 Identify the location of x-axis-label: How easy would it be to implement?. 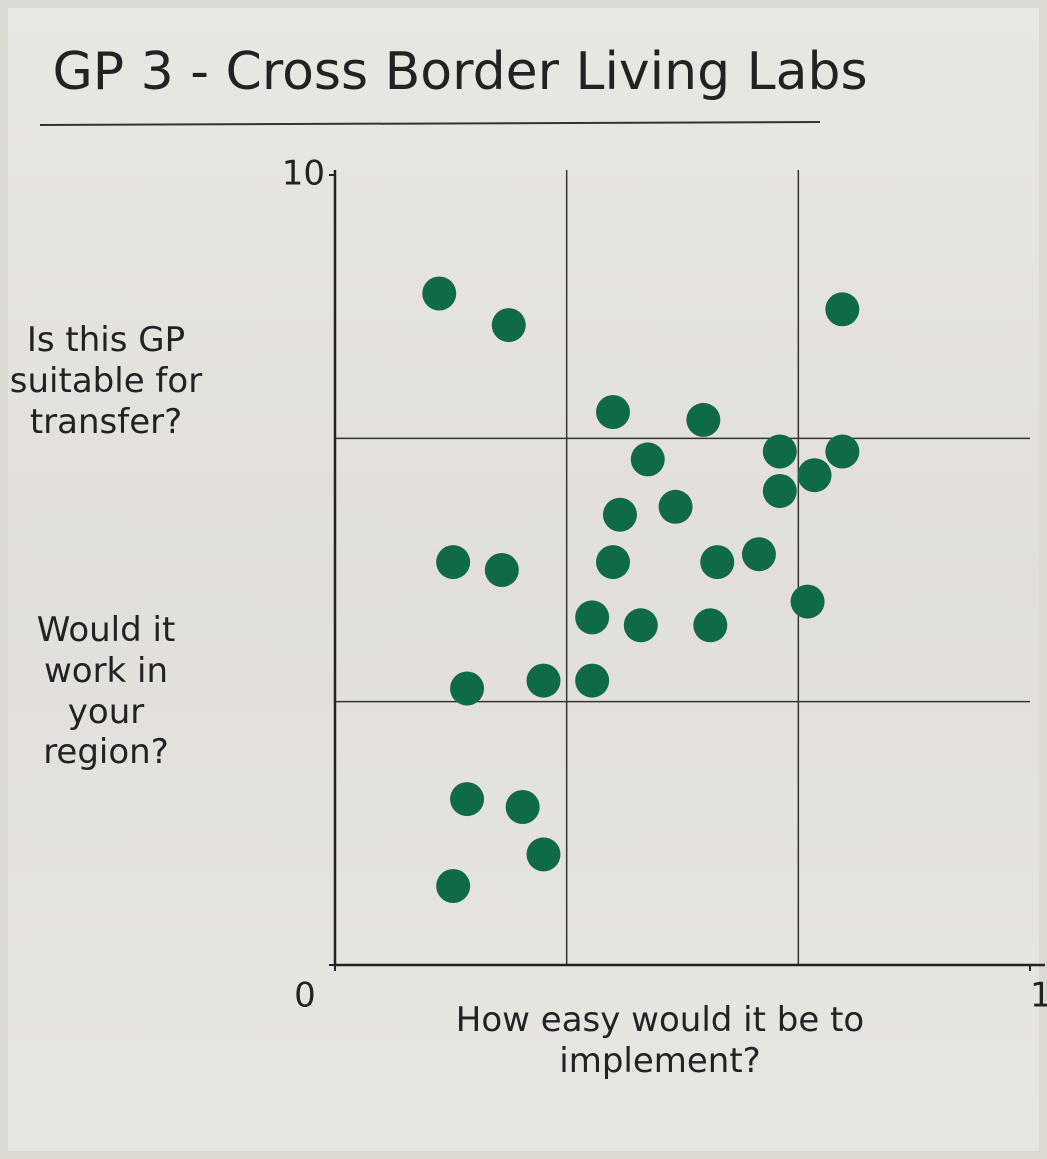
(660, 1040).